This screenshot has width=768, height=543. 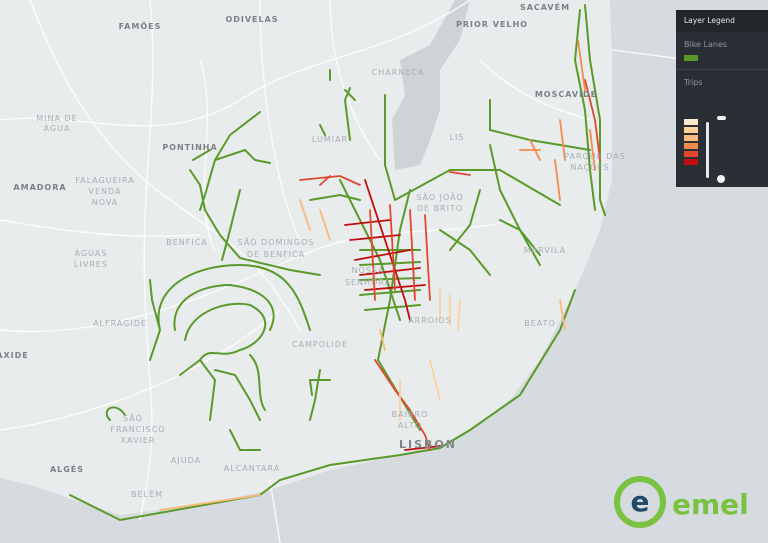 What do you see at coordinates (410, 425) in the screenshot?
I see `place-label-alto: ALTO` at bounding box center [410, 425].